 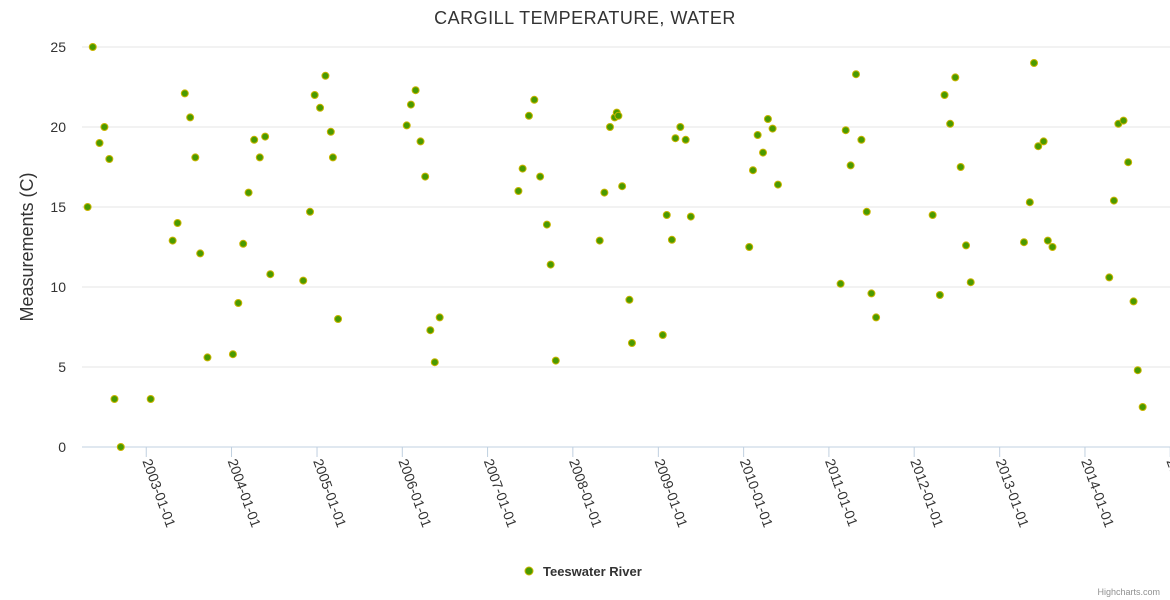 I want to click on credits-link: Highcharts.com, so click(x=1128, y=592).